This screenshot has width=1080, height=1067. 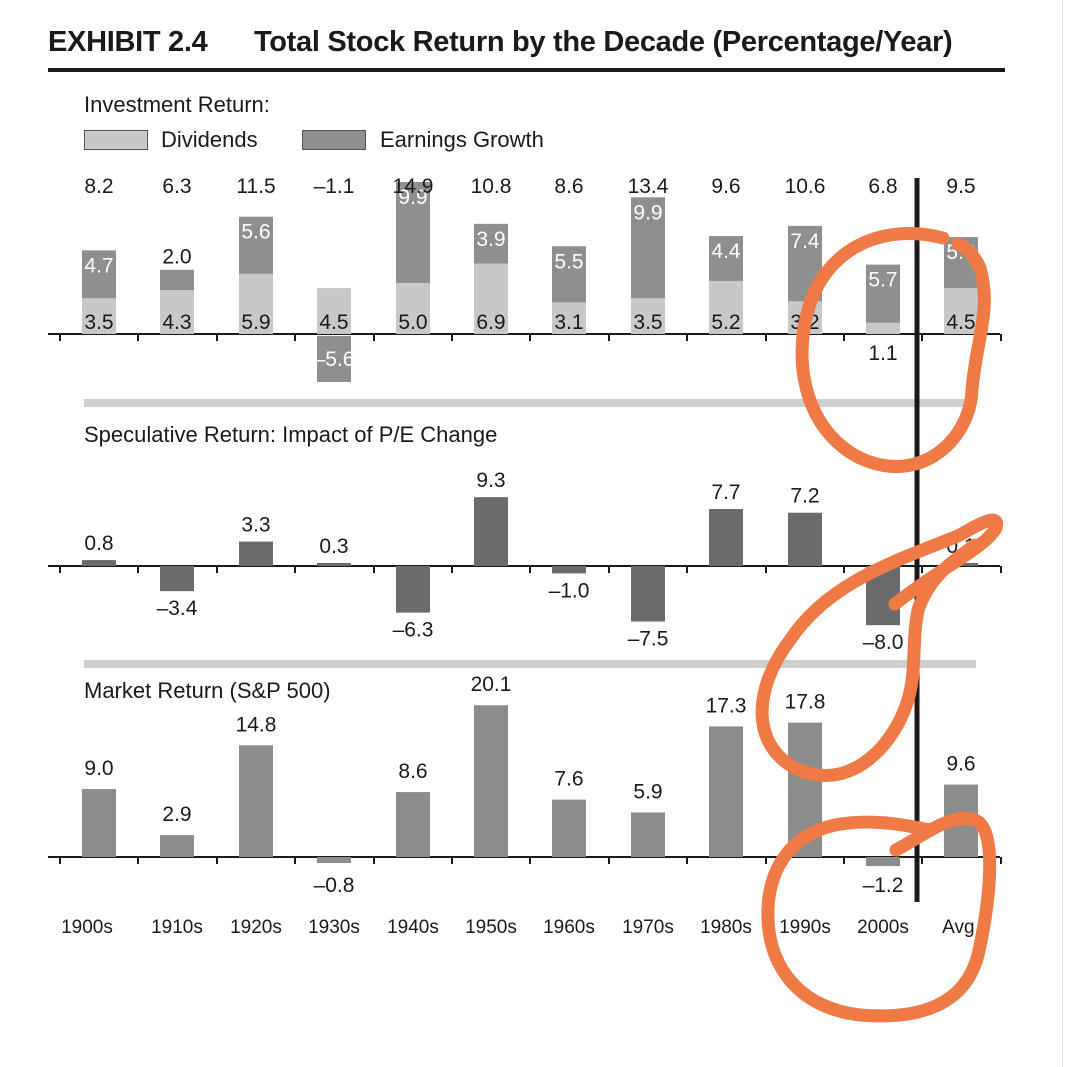 What do you see at coordinates (726, 251) in the screenshot?
I see `earnings-value-label: 4.4` at bounding box center [726, 251].